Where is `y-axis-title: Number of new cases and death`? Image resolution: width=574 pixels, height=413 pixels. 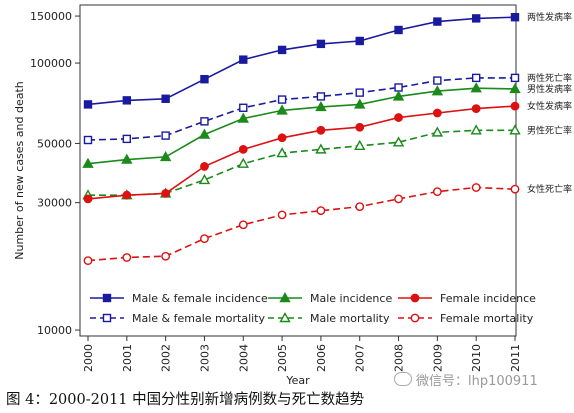 y-axis-title: Number of new cases and death is located at coordinates (19, 170).